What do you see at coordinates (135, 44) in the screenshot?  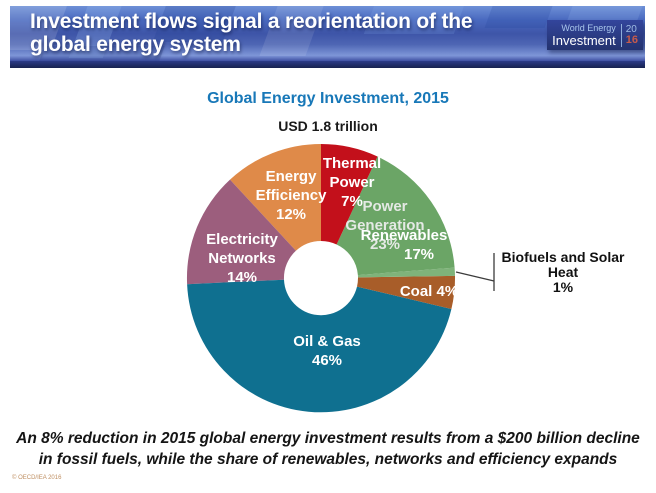 I see `slide-title-line2: global energy system` at bounding box center [135, 44].